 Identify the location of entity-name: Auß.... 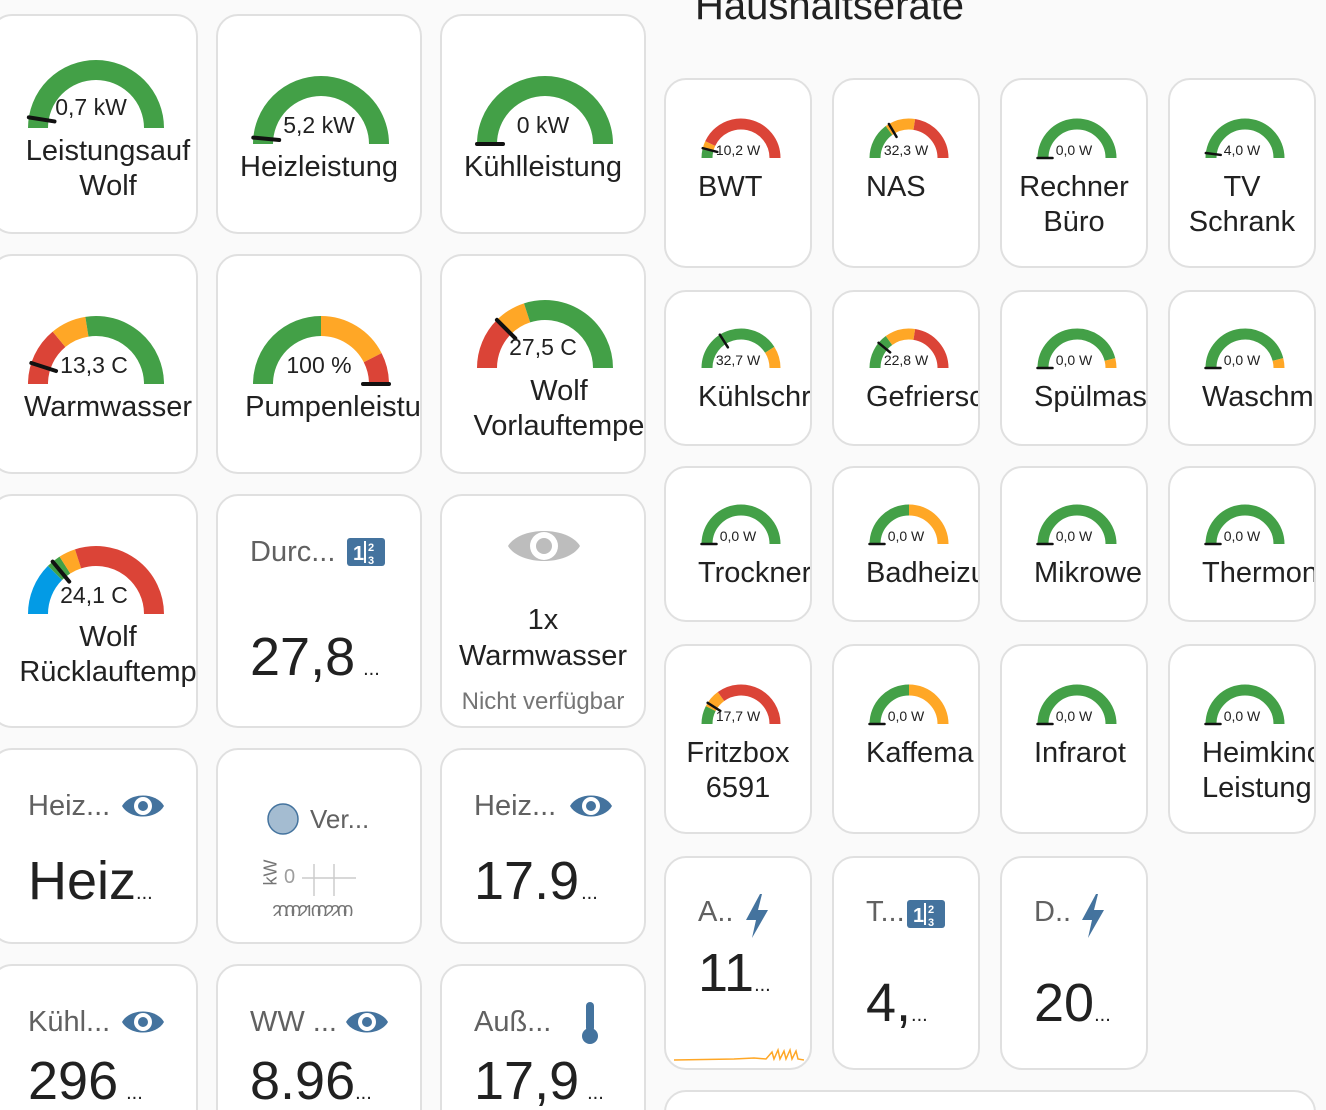
(513, 1022).